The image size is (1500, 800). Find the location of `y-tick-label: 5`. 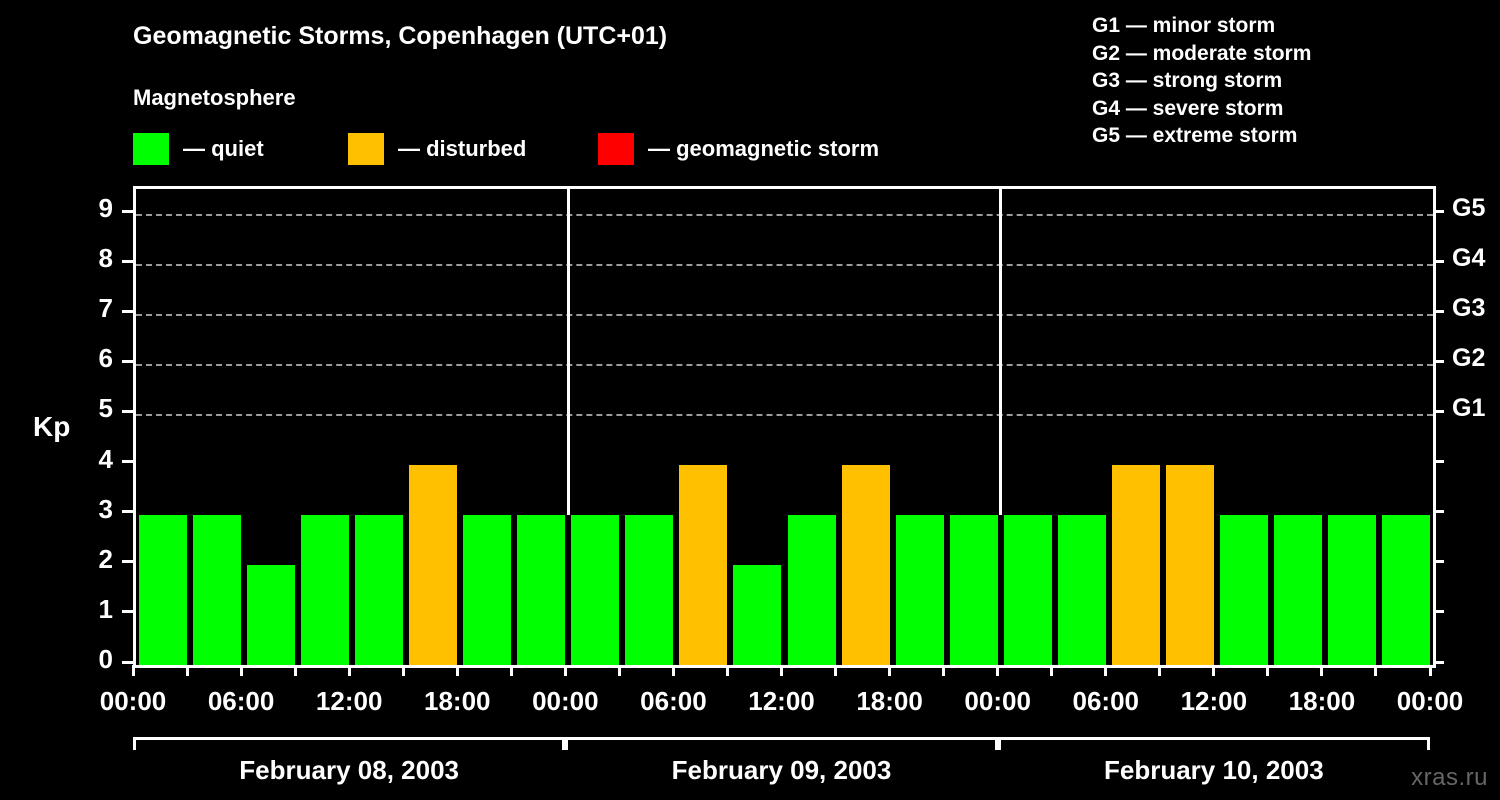

y-tick-label: 5 is located at coordinates (105, 408).